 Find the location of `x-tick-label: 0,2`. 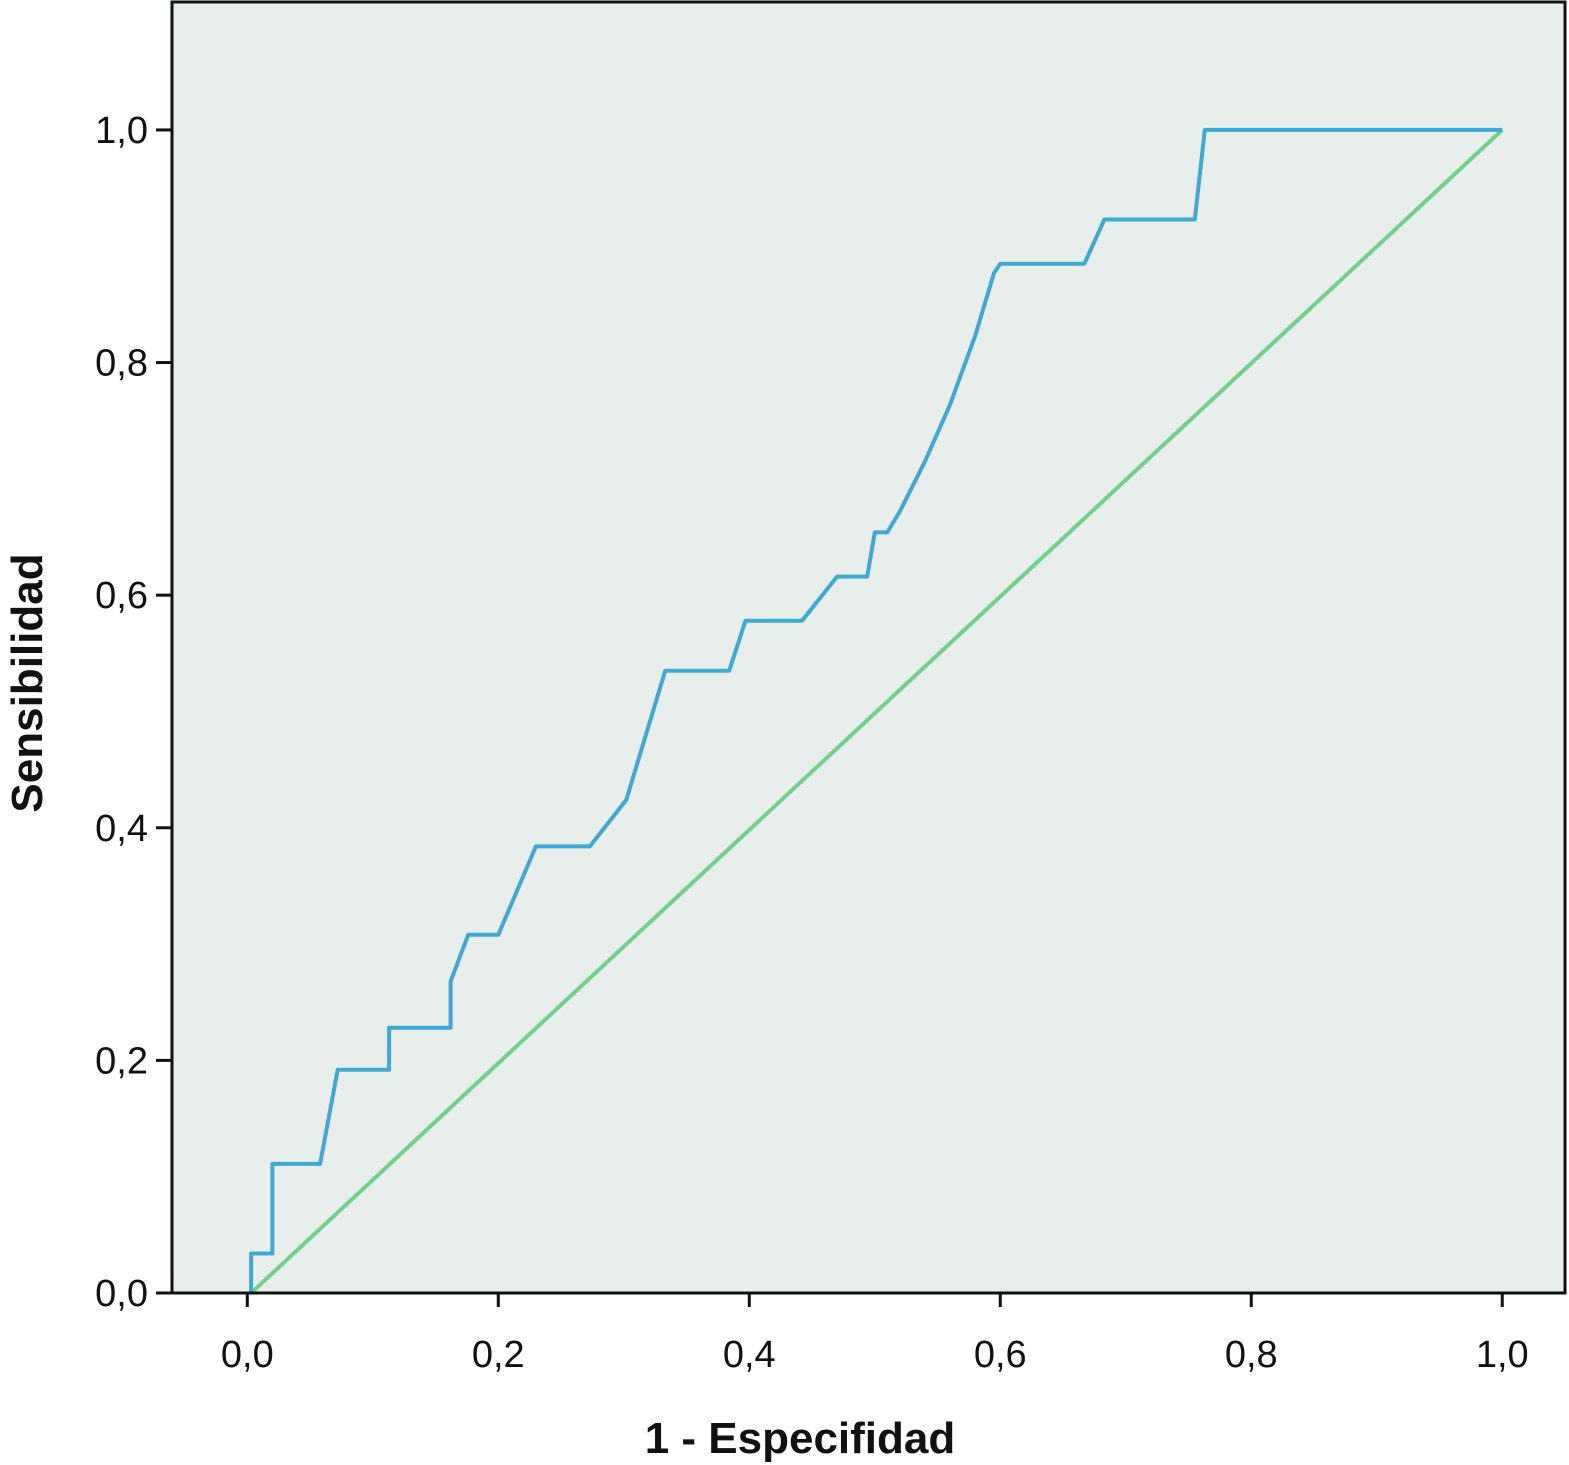

x-tick-label: 0,2 is located at coordinates (498, 1355).